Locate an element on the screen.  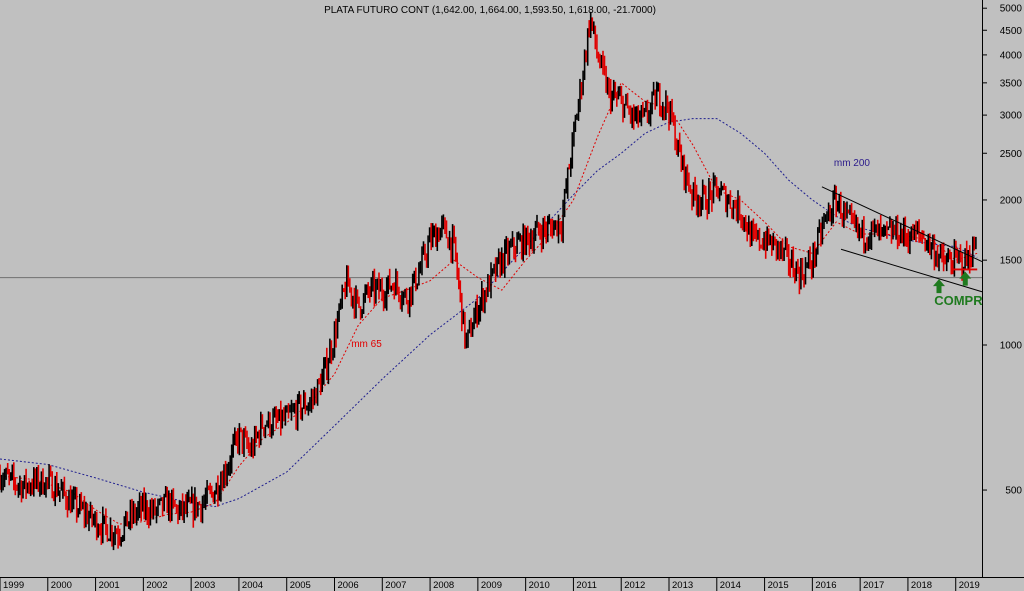
x-tick-label: 2015 is located at coordinates (778, 585).